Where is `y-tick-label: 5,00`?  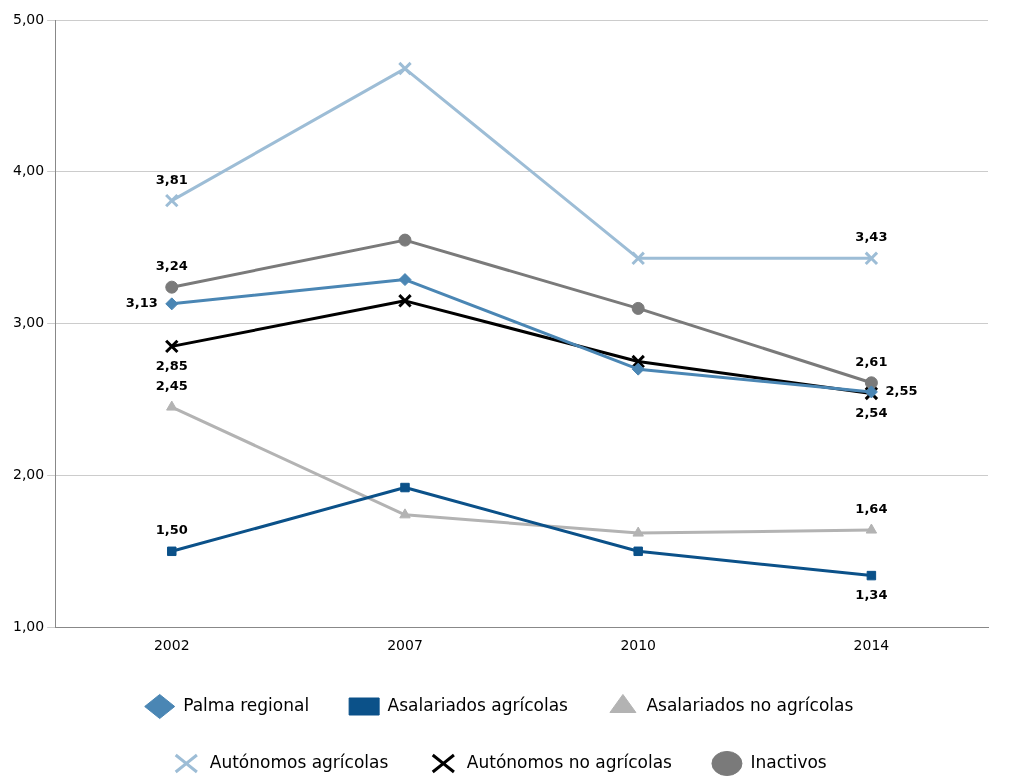
y-tick-label: 5,00 is located at coordinates (29, 18).